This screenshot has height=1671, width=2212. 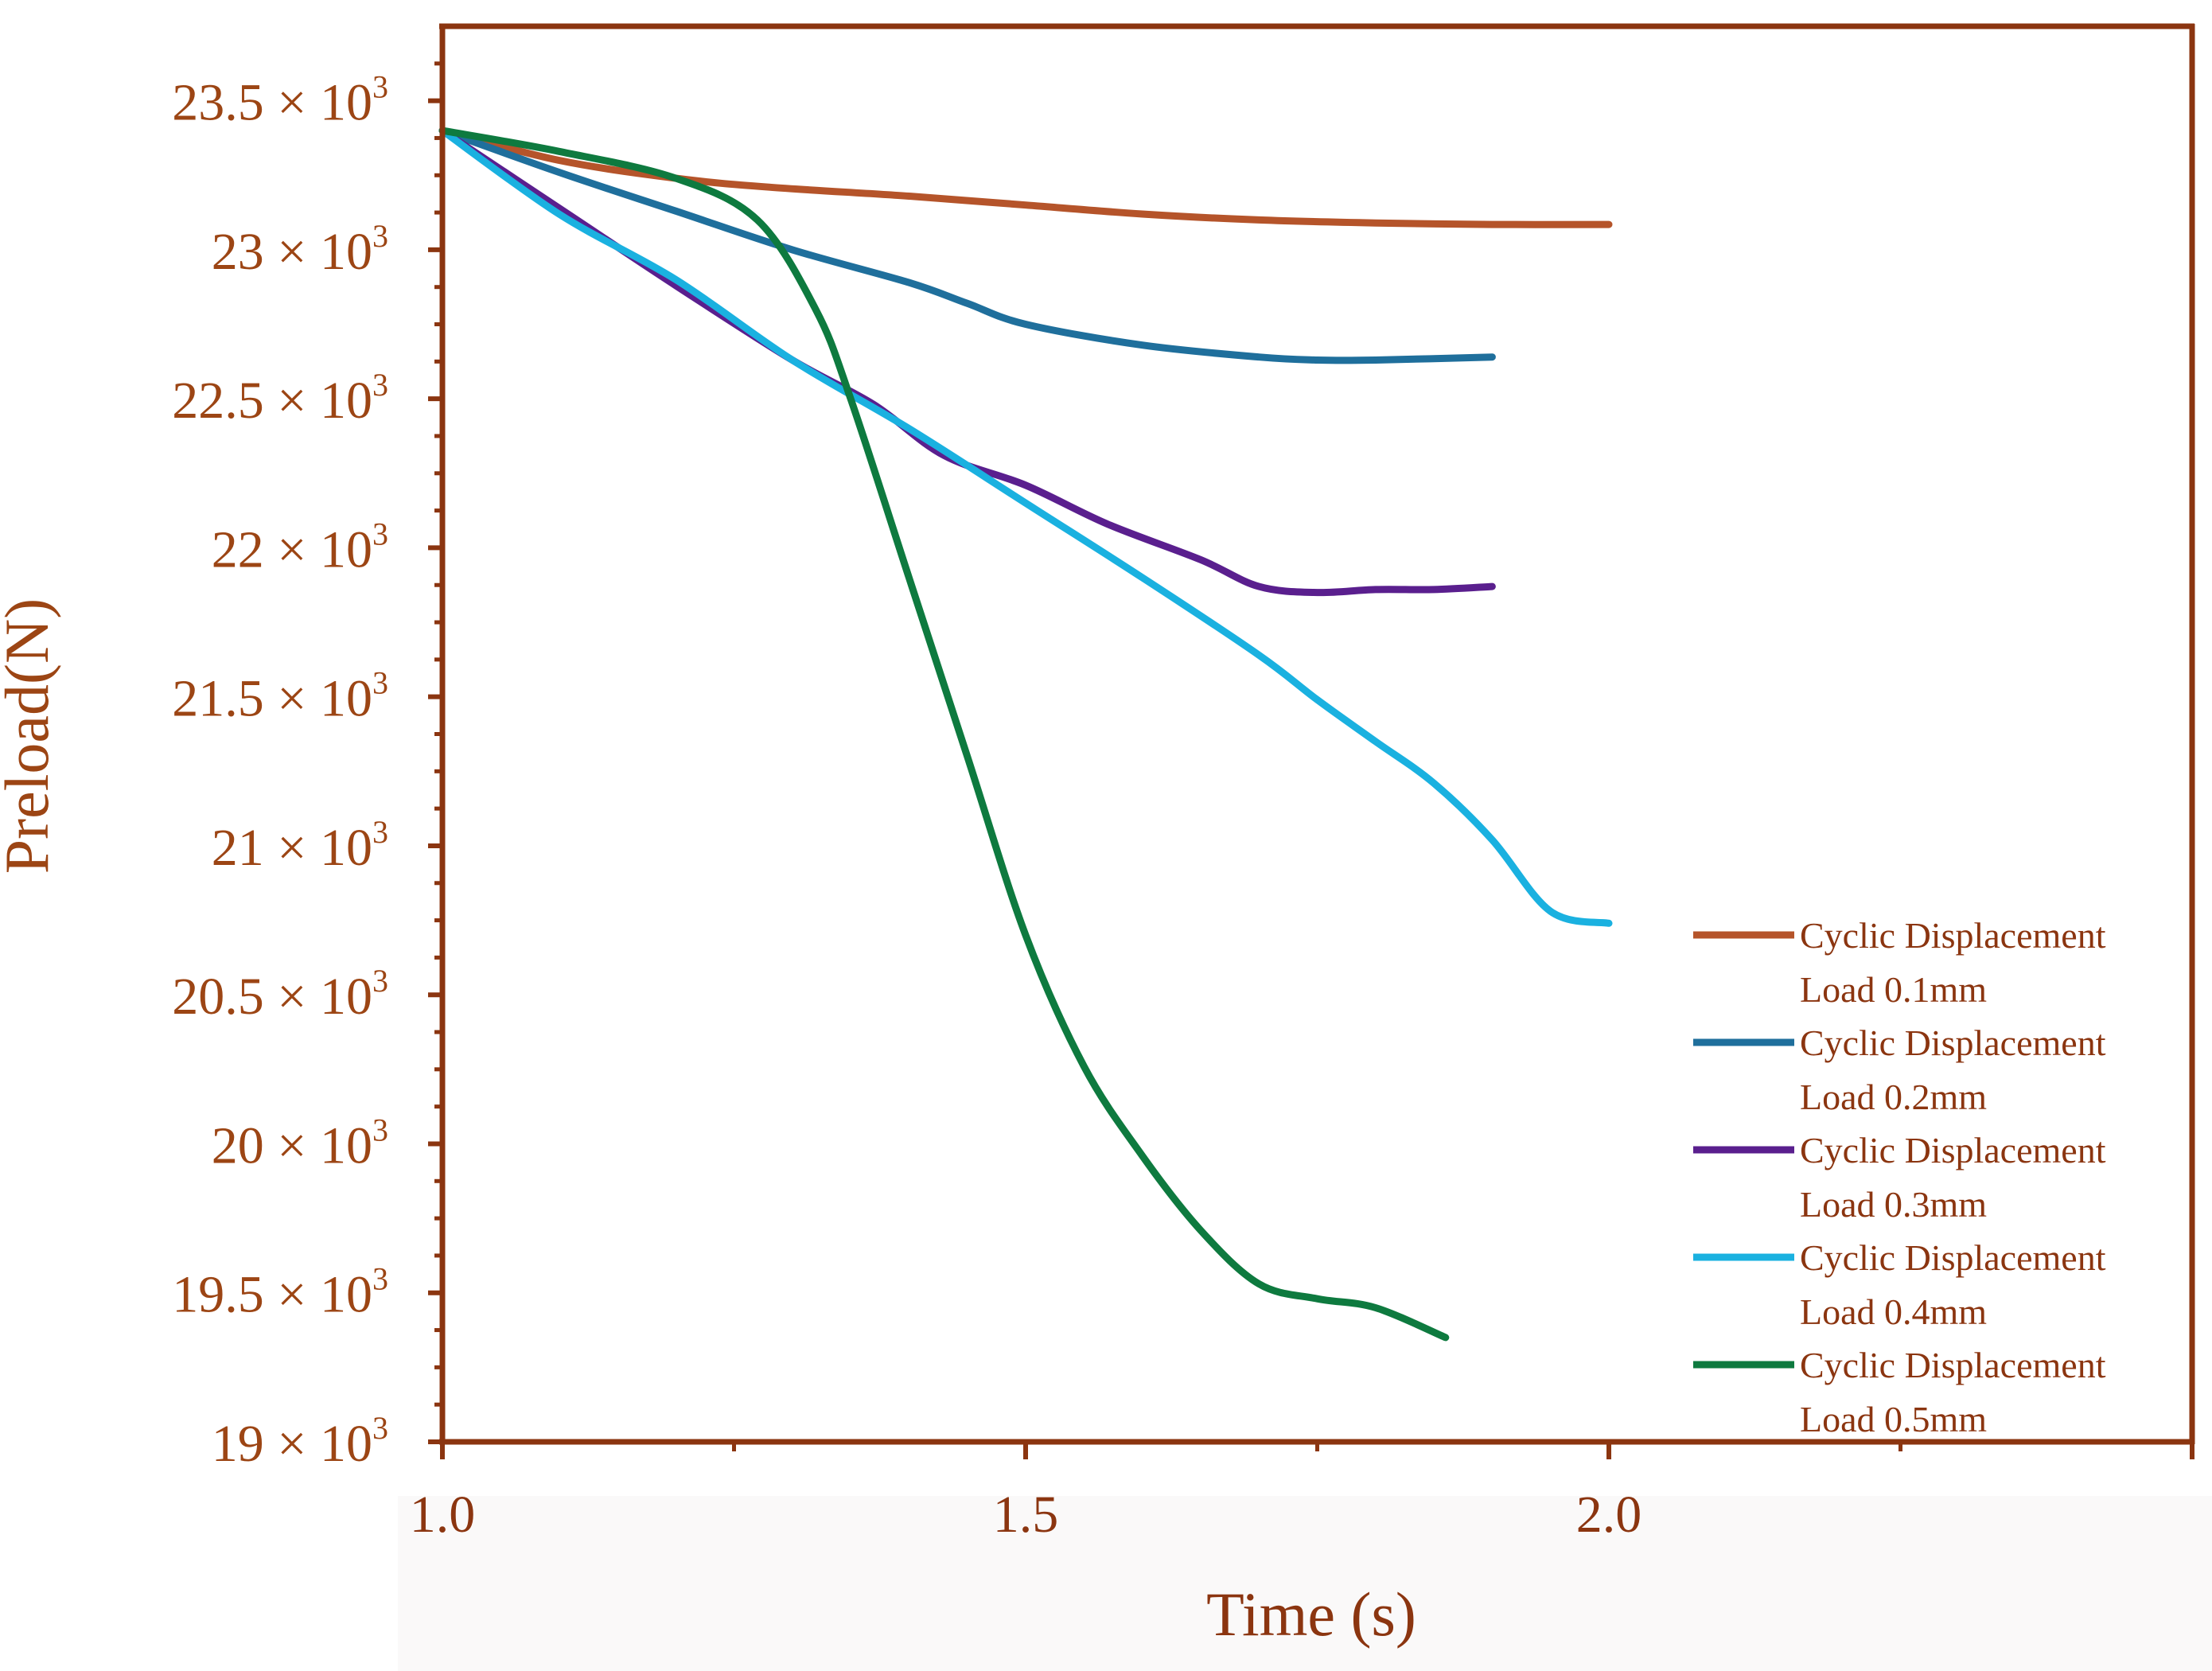 I want to click on legend-label-4: Cyclic Displacement, so click(x=1953, y=1257).